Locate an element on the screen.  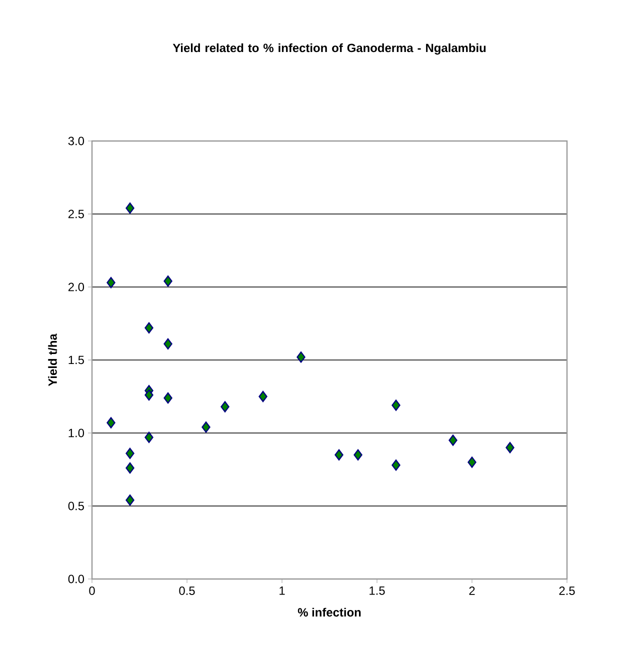
y-tick-label: 2.0 is located at coordinates (76, 287).